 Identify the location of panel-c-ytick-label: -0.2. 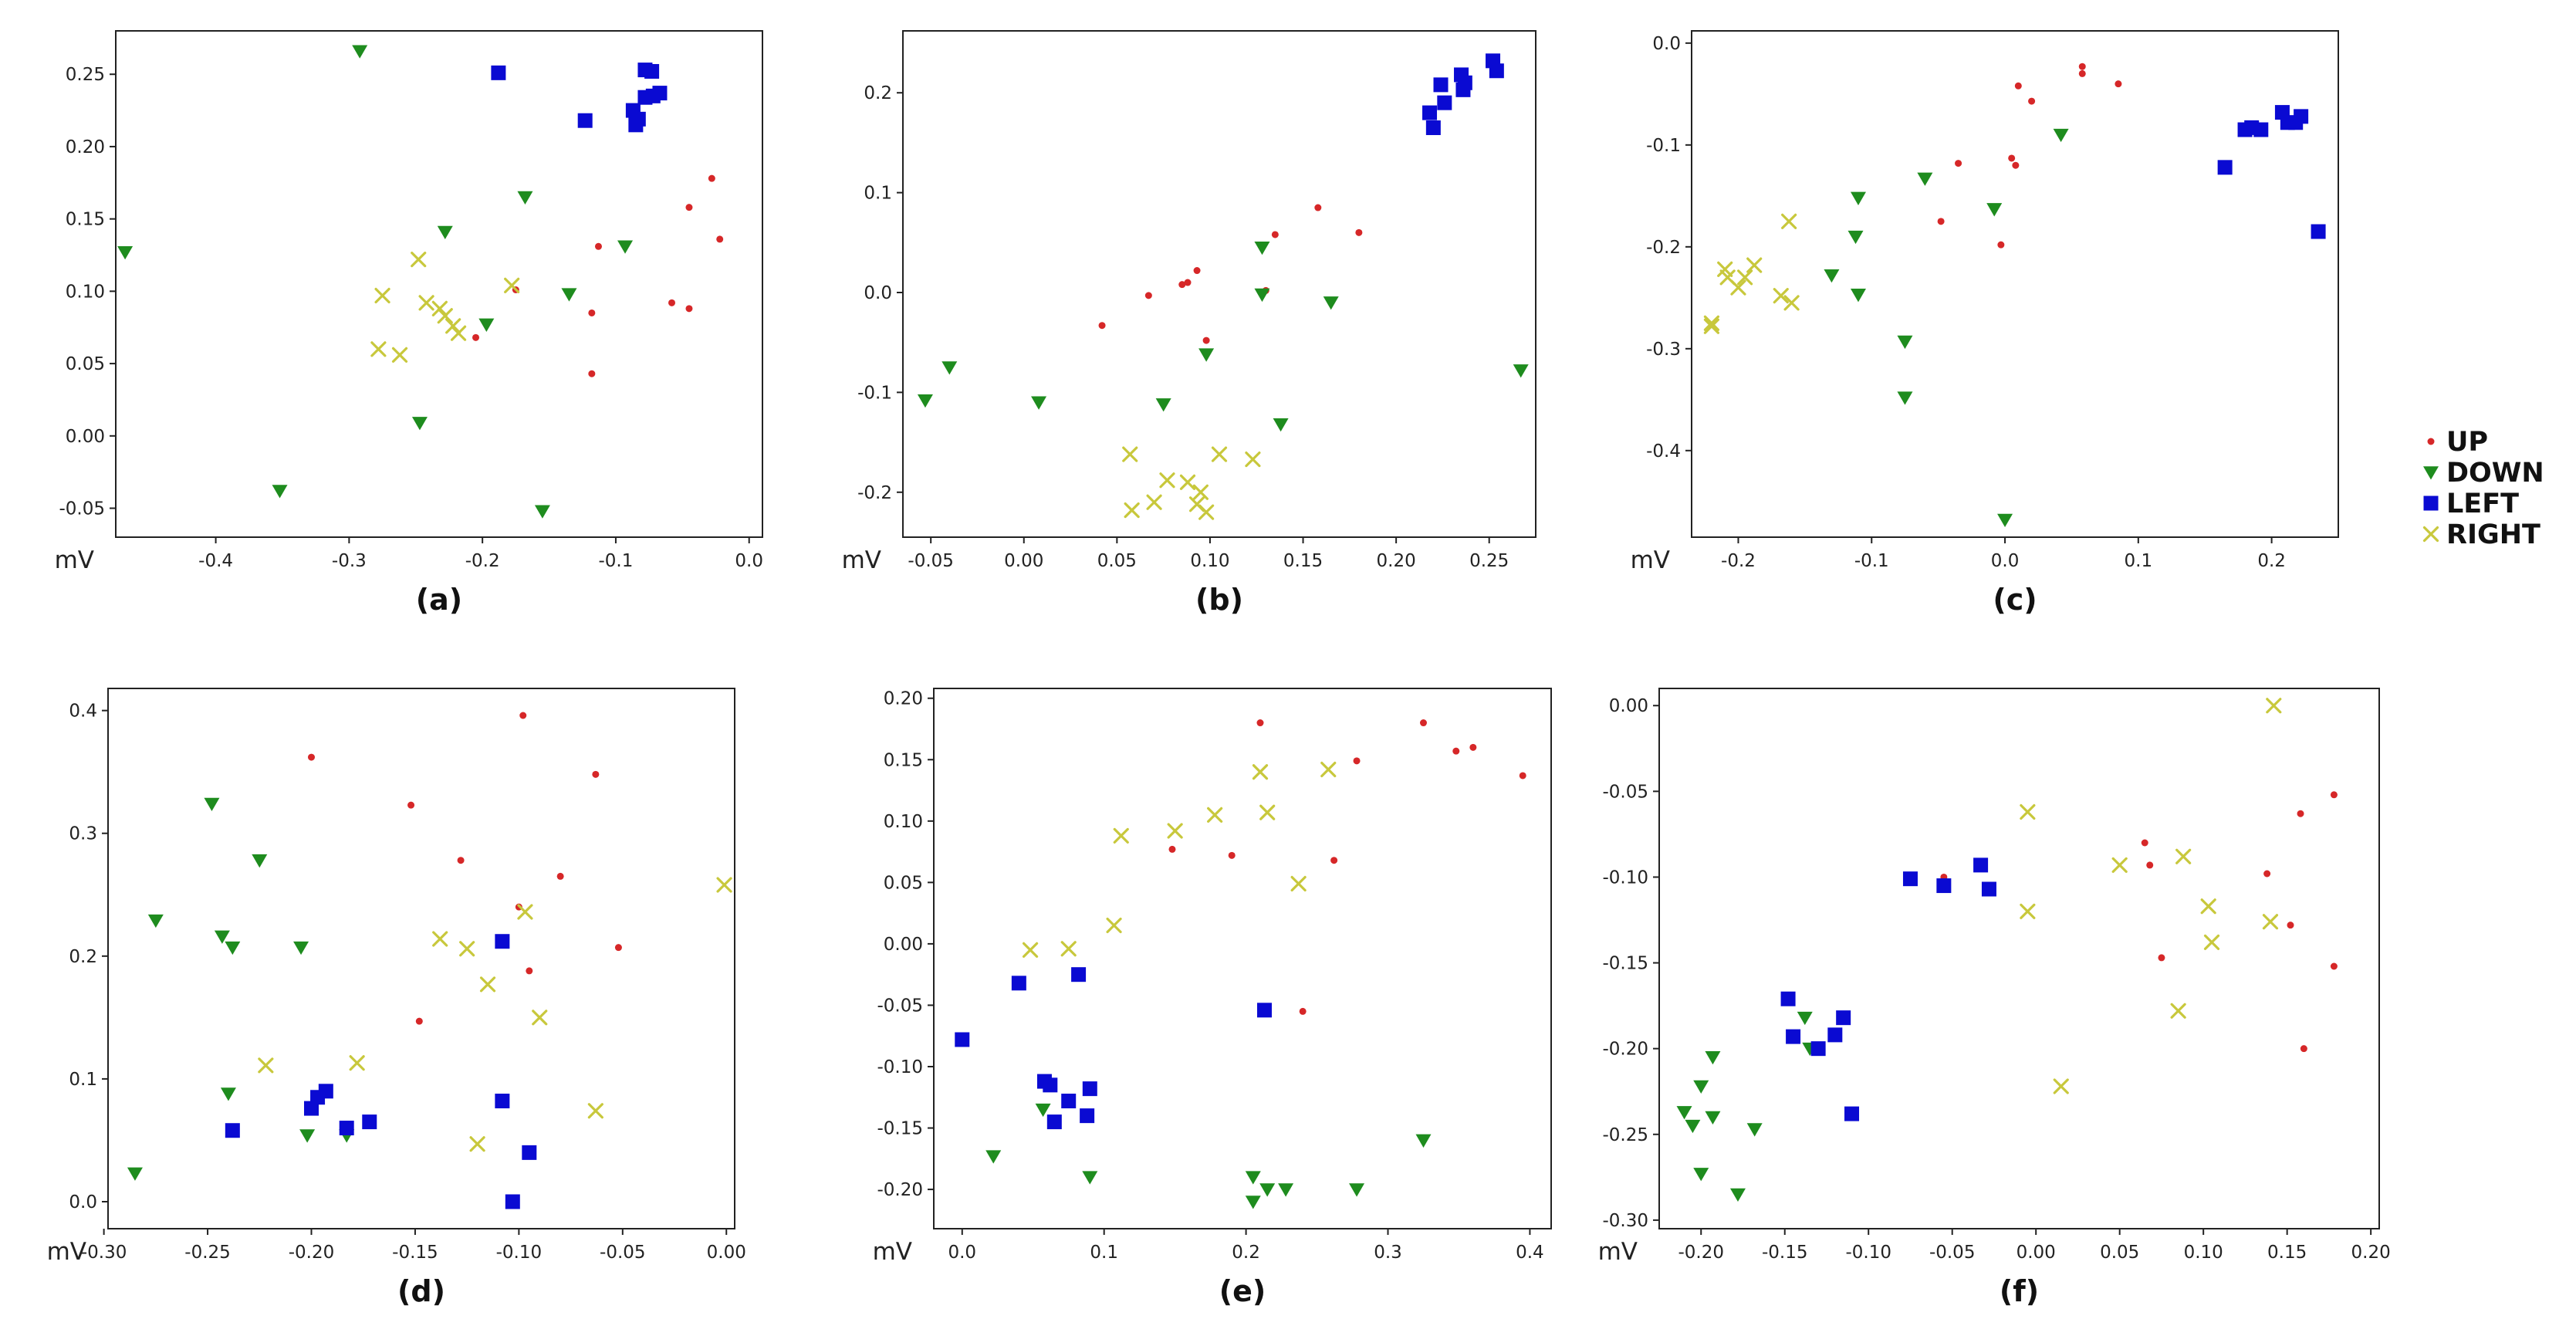
(1663, 248).